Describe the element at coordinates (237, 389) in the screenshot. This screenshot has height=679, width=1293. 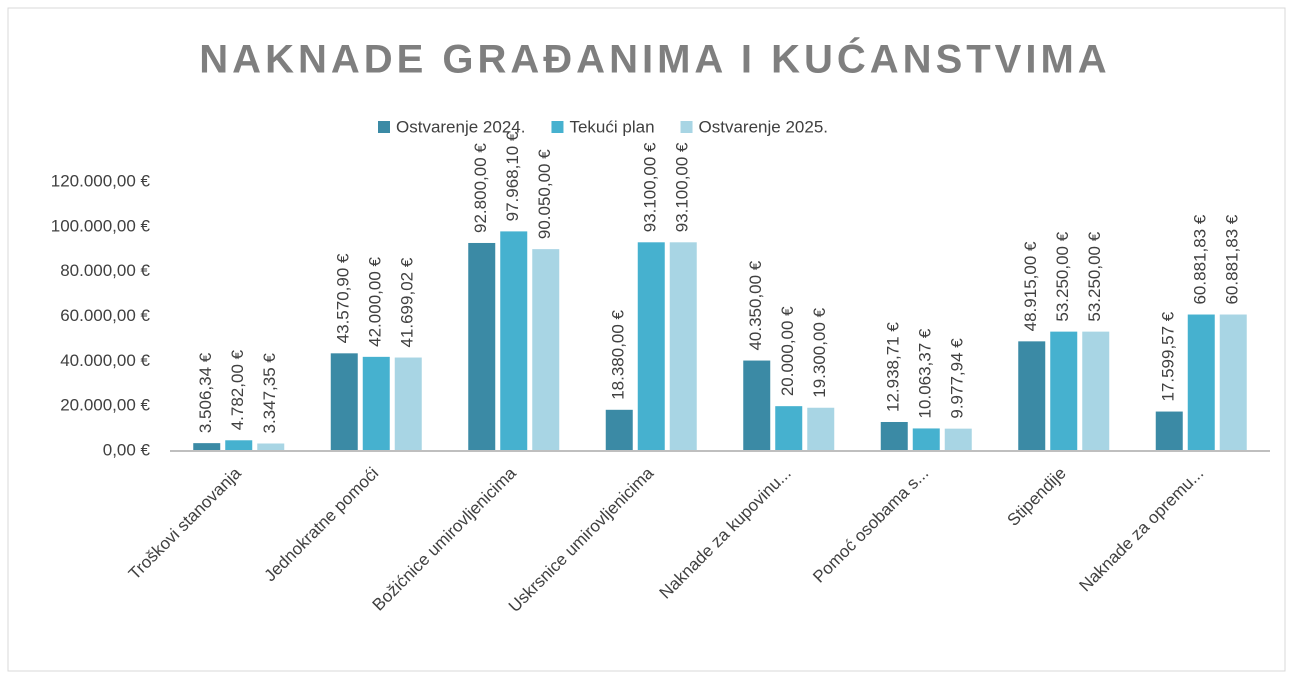
I see `data-label: 4.782,00 €` at that location.